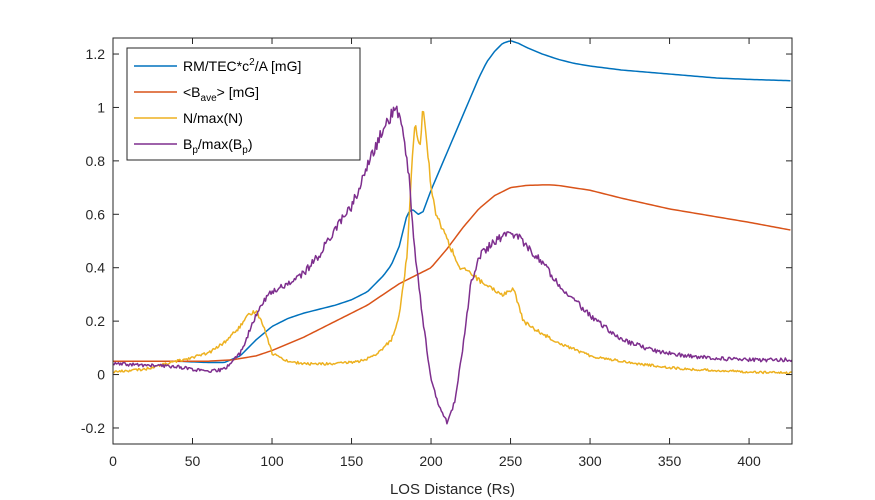 The height and width of the screenshot is (500, 875). What do you see at coordinates (431, 461) in the screenshot?
I see `x-tick-label: 200` at bounding box center [431, 461].